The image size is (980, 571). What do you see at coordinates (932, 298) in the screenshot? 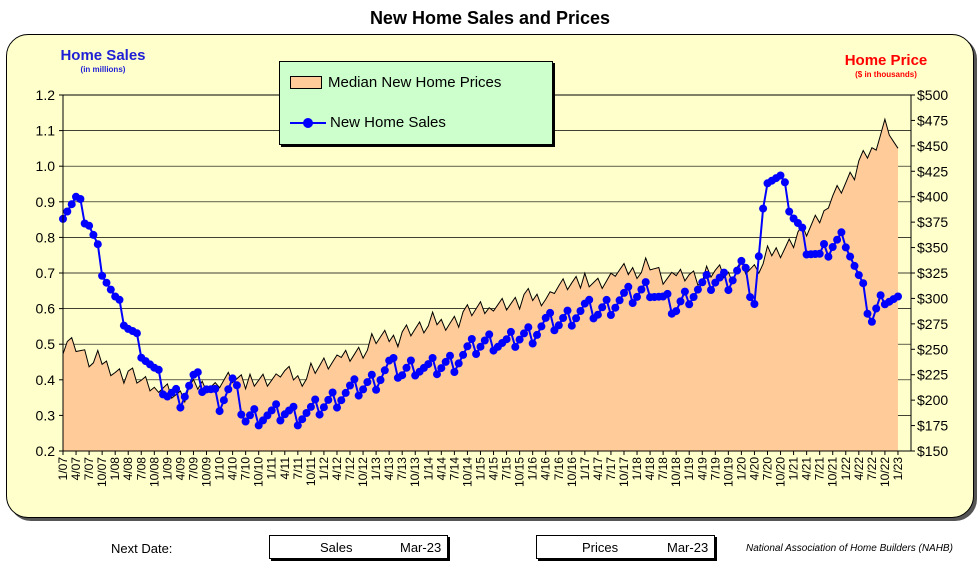
I see `right-tick-label: $300` at bounding box center [932, 298].